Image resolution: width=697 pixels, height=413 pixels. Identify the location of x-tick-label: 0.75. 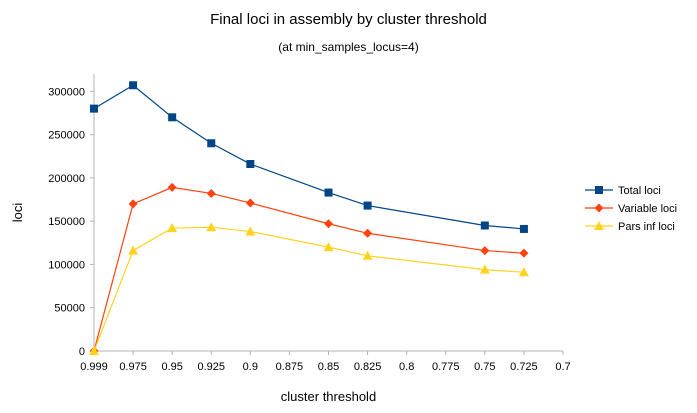
(484, 367).